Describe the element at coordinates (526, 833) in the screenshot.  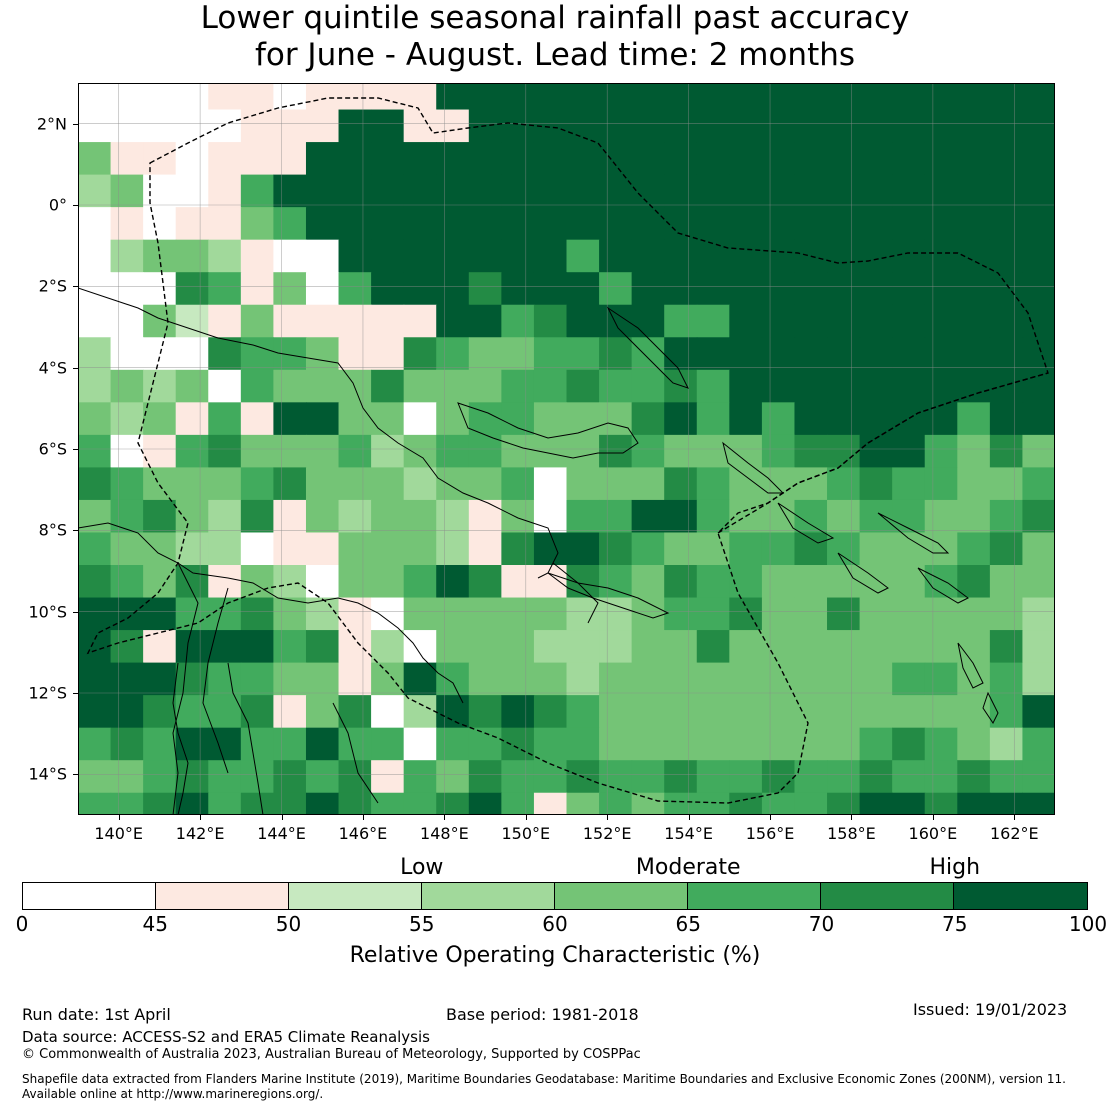
I see `longitude-tick-label: 150°E` at that location.